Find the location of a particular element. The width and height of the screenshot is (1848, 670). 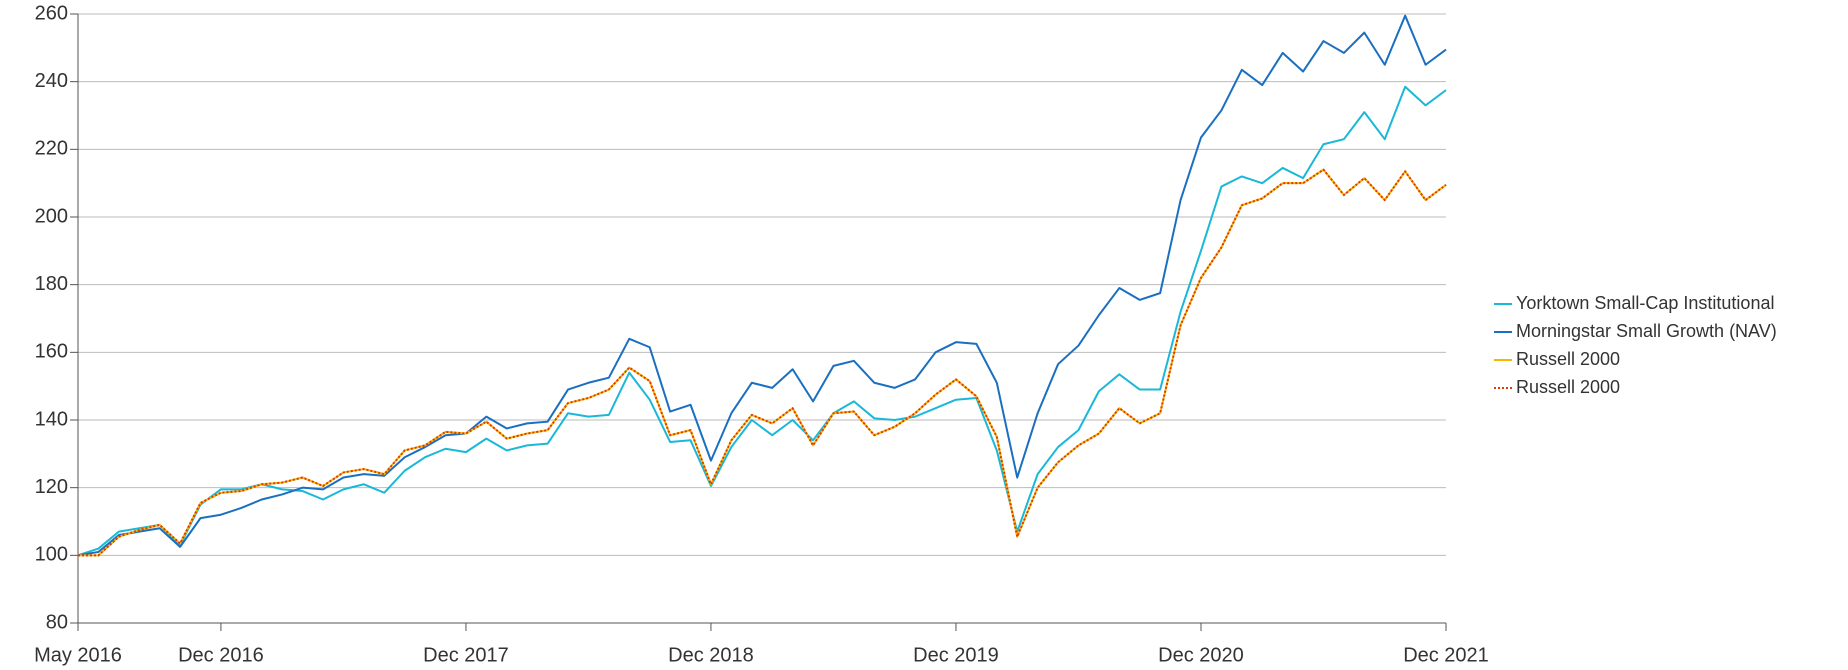

x-tick-label: May 2016 is located at coordinates (78, 655).